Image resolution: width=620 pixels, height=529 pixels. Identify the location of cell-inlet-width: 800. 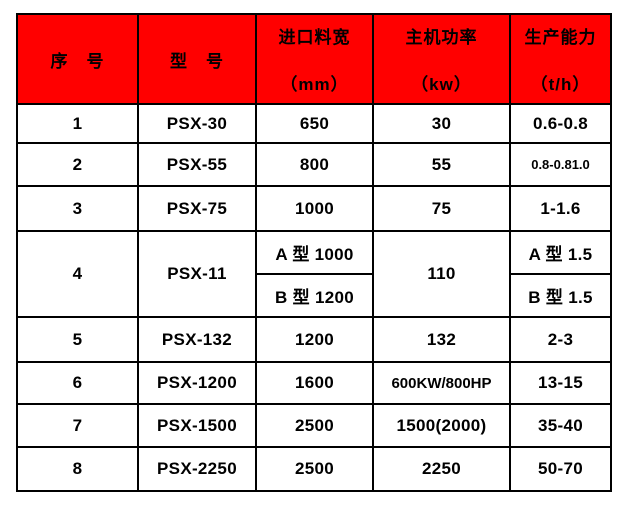
(314, 164).